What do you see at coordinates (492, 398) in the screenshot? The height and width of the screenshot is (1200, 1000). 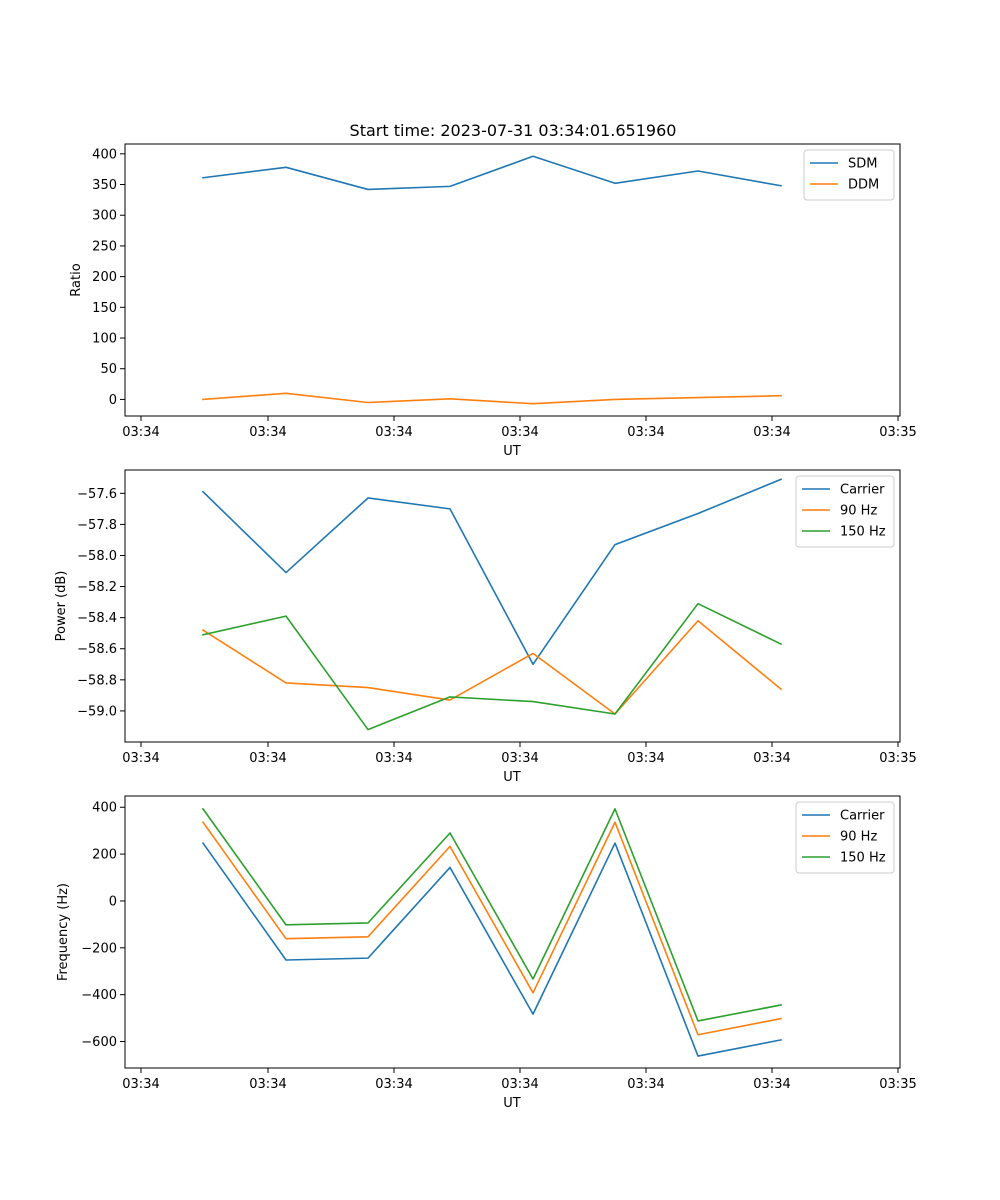 I see `series-line-ddm` at bounding box center [492, 398].